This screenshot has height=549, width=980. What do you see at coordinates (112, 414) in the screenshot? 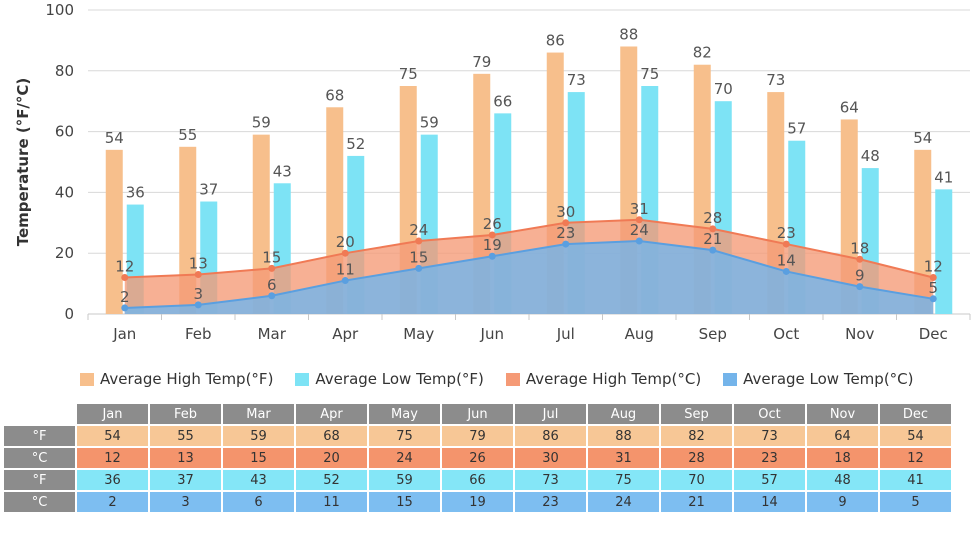
I see `table-column-header: Jan` at bounding box center [112, 414].